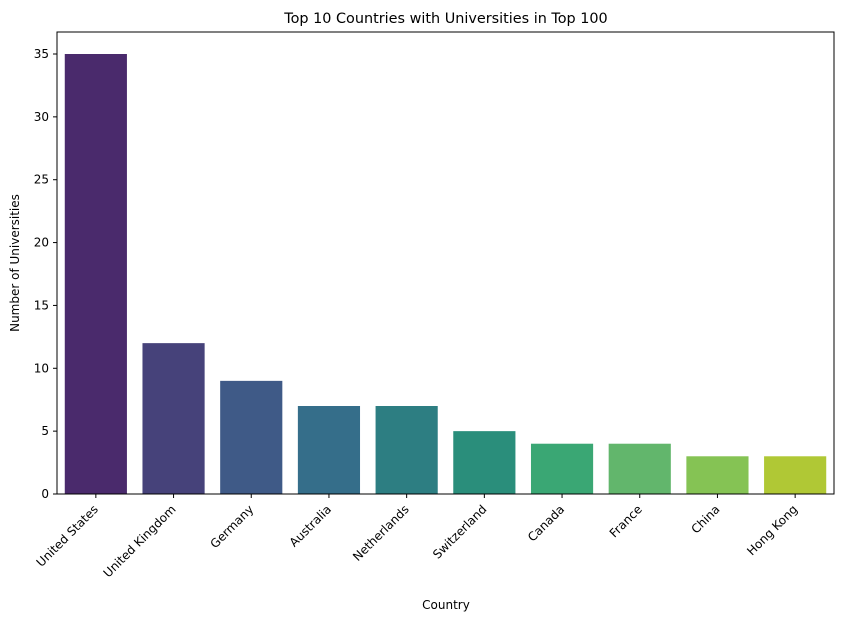 The height and width of the screenshot is (626, 841). What do you see at coordinates (95, 274) in the screenshot?
I see `bar-united-states` at bounding box center [95, 274].